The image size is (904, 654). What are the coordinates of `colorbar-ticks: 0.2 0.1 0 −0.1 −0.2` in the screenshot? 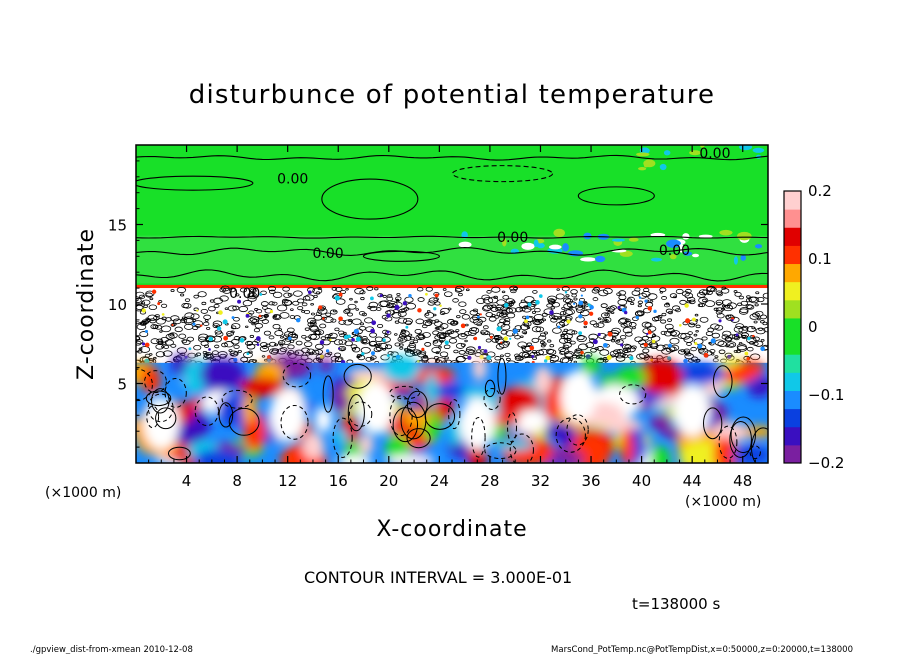 It's located at (826, 327).